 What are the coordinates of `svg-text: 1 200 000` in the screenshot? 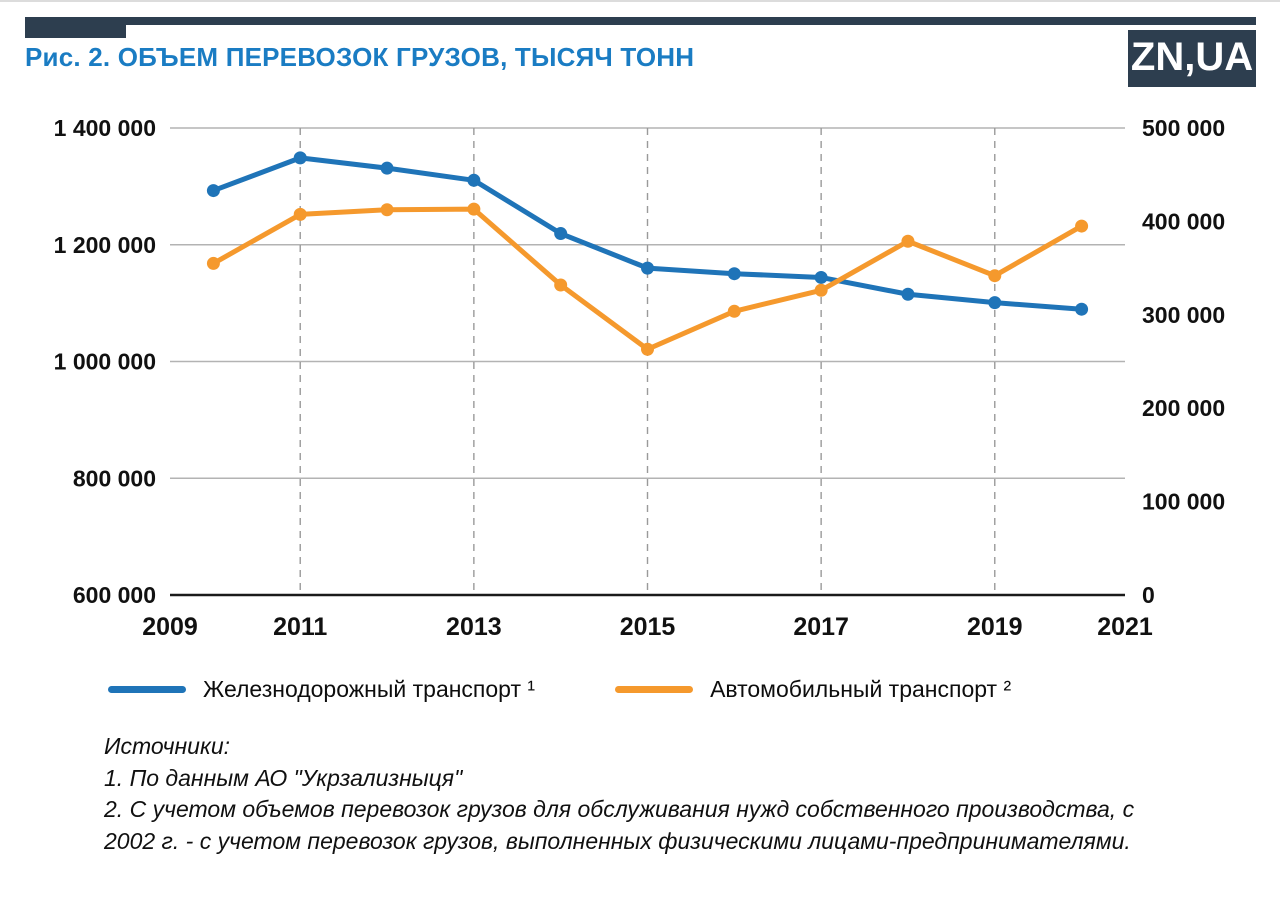 It's located at (105, 245).